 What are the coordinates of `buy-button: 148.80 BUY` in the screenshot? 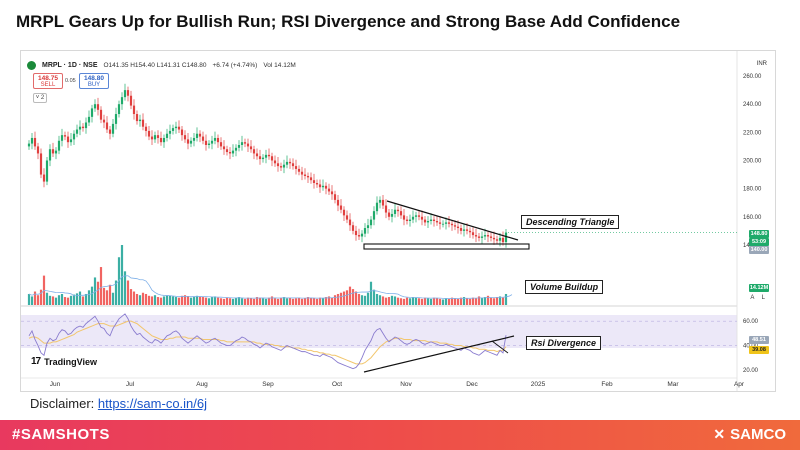 It's located at (94, 81).